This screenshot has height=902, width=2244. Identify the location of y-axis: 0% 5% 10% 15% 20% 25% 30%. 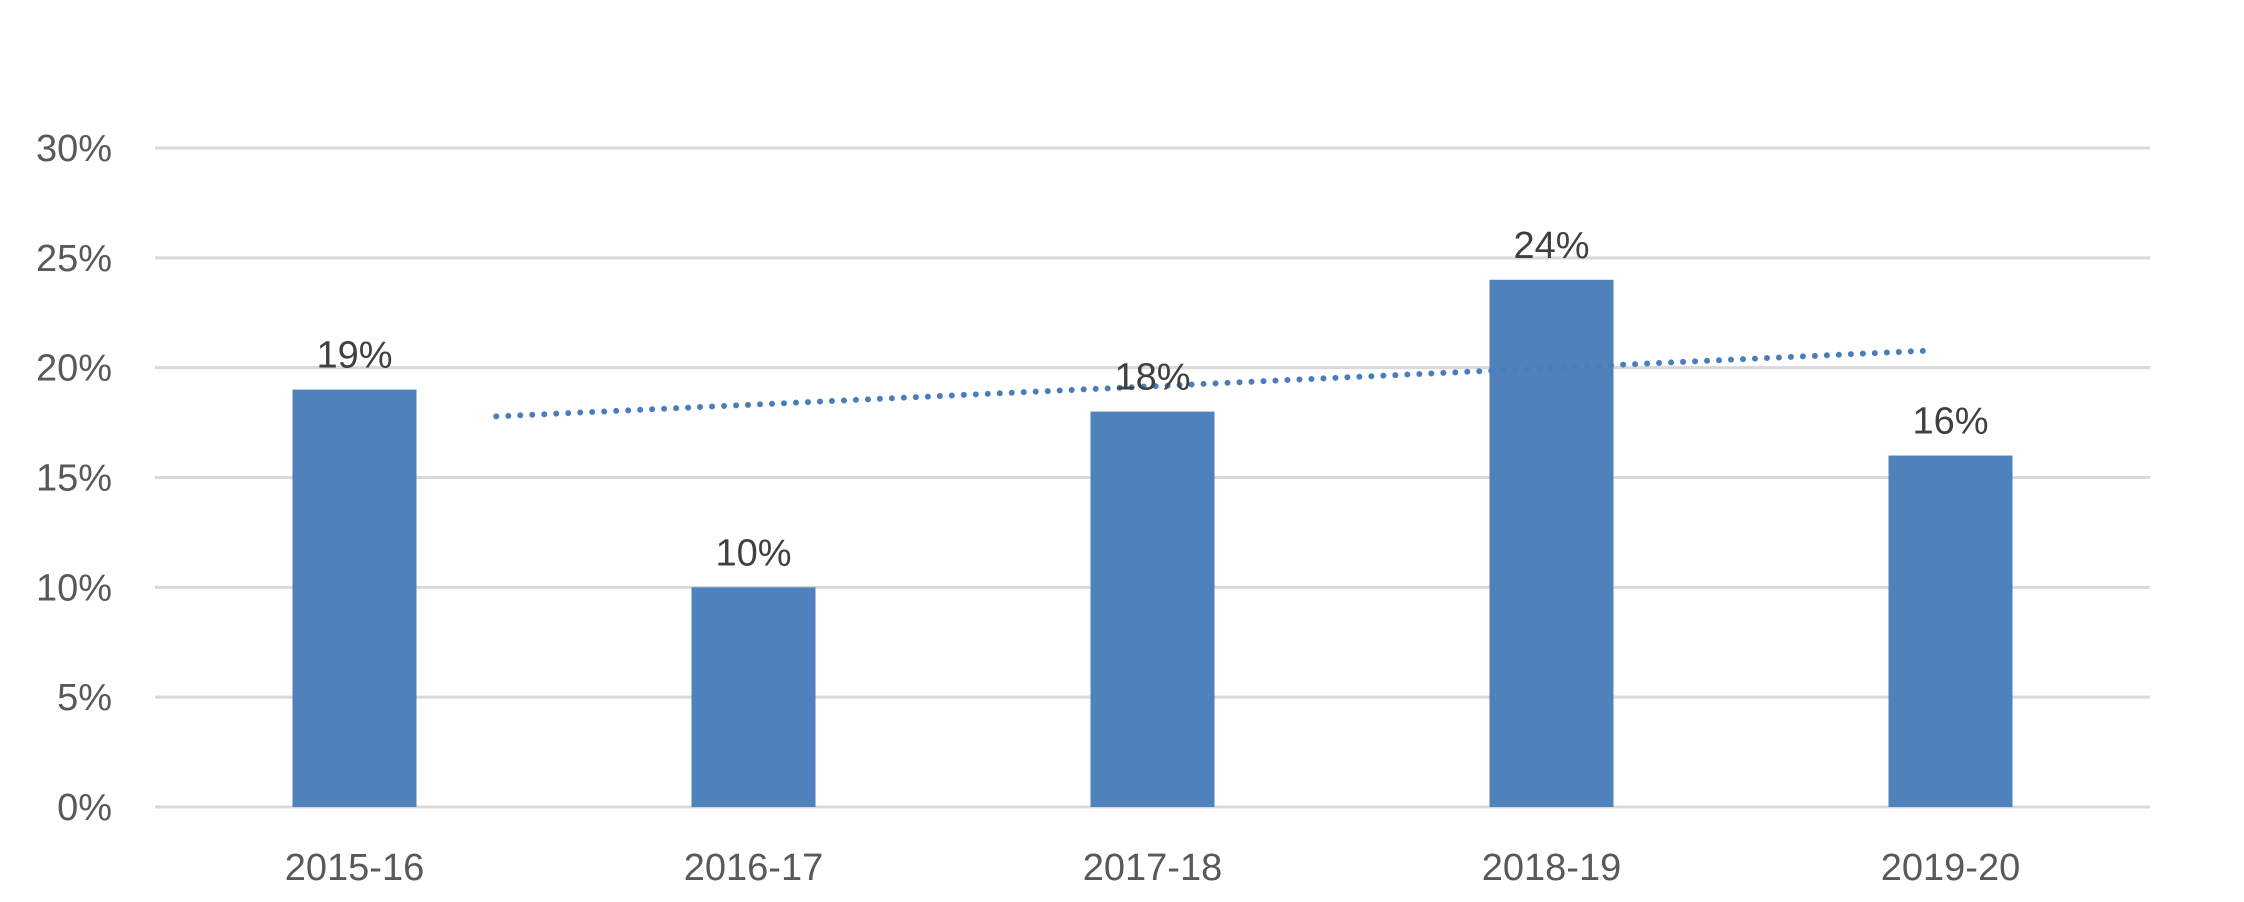
(74, 478).